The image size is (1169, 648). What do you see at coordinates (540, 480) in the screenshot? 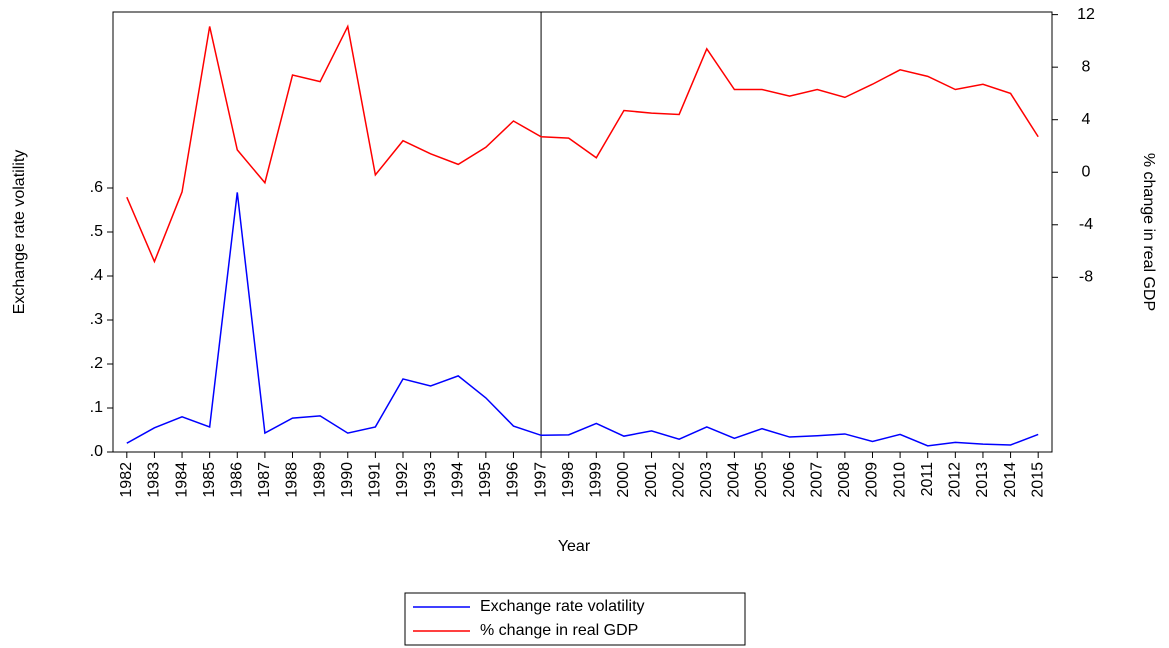
I see `x-tick-label: 1997` at bounding box center [540, 480].